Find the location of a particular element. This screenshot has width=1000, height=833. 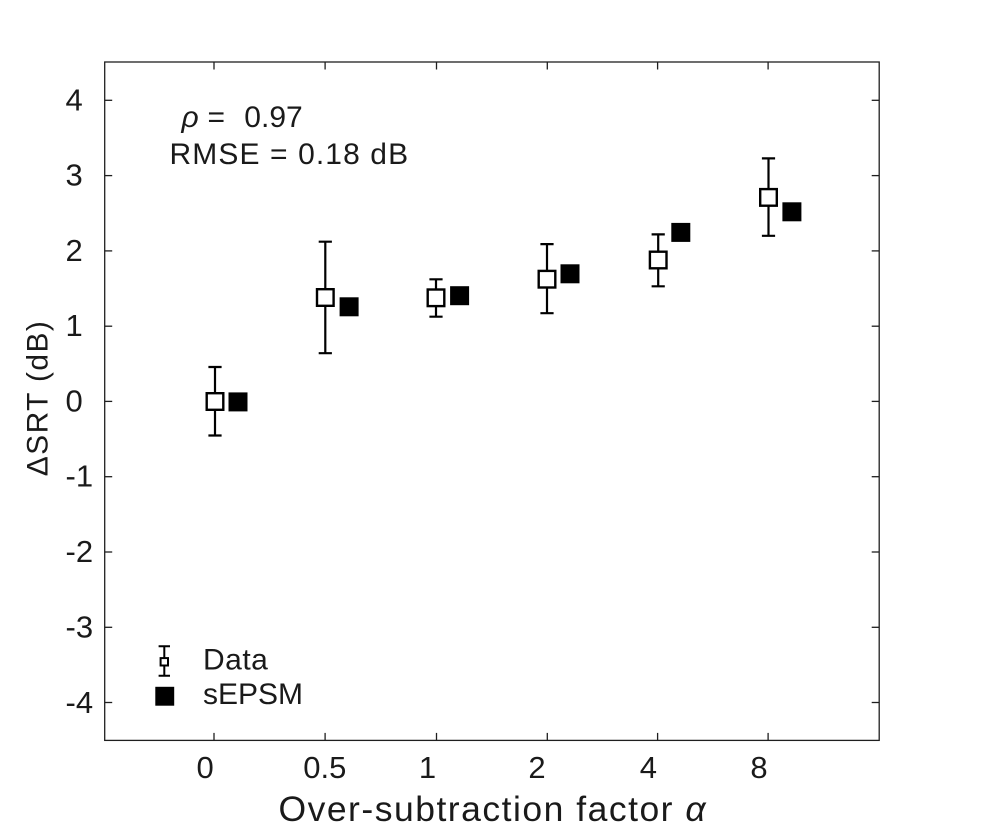

svg-text: RMSE = 0.18 dB is located at coordinates (290, 154).